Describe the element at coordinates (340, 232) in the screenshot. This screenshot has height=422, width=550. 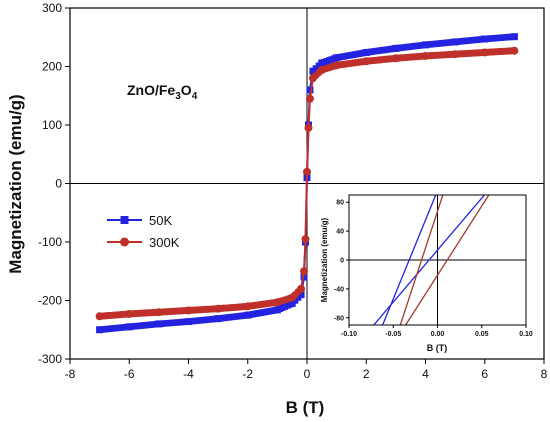
I see `inset-y-tick-label: 40` at that location.